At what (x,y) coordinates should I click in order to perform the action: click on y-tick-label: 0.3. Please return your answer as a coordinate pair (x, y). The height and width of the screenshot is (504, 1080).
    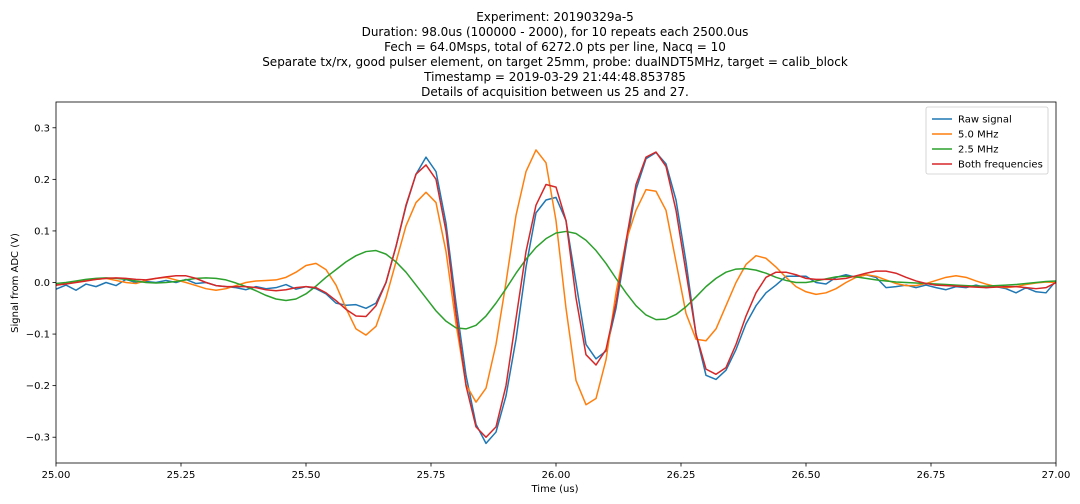
    Looking at the image, I should click on (42, 128).